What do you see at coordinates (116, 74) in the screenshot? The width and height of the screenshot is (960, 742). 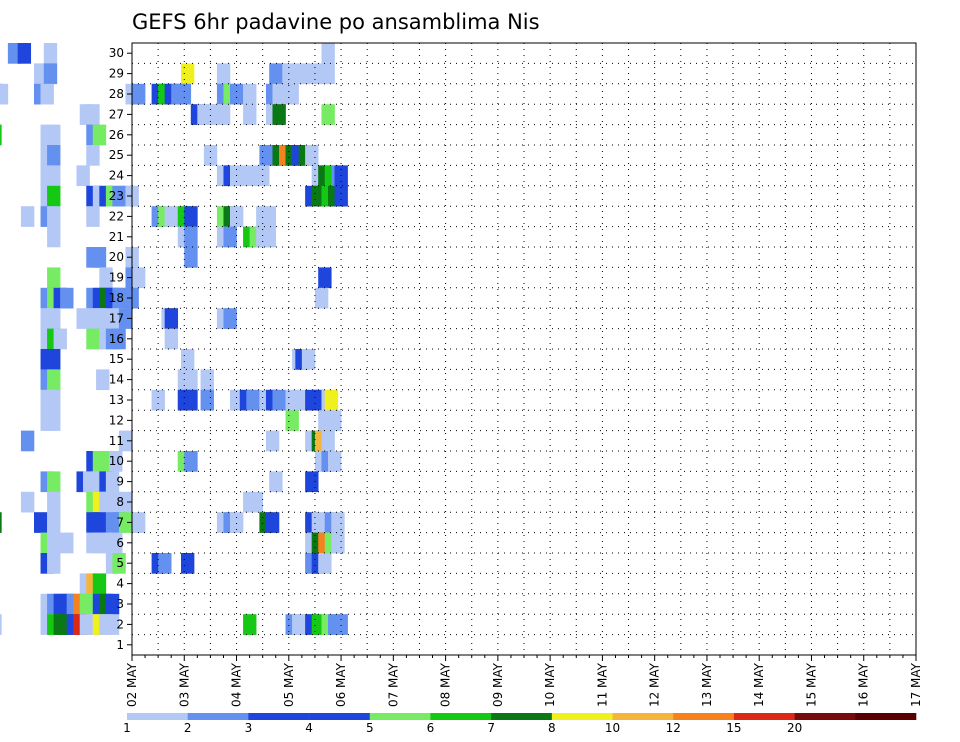 I see `y-tick-label: 29` at bounding box center [116, 74].